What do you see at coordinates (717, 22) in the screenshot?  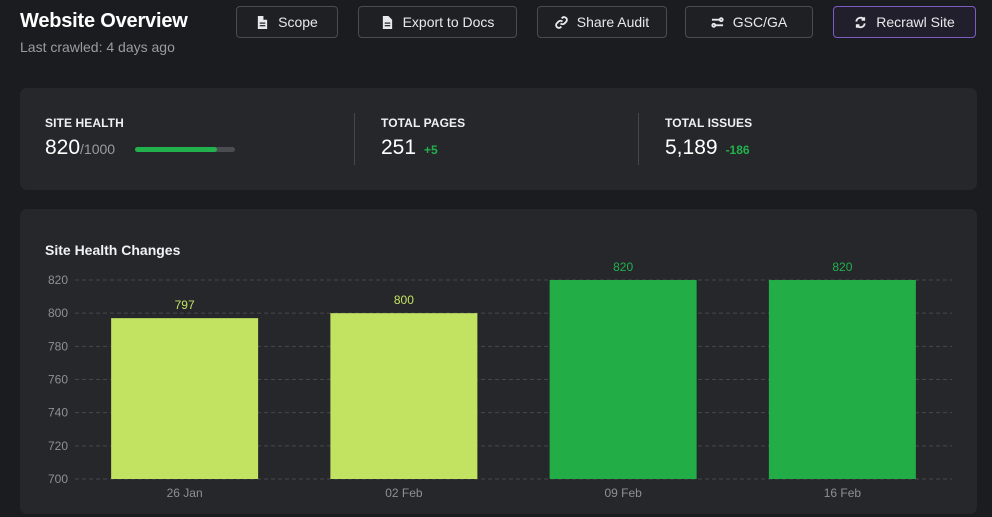 I see `connect-icon` at bounding box center [717, 22].